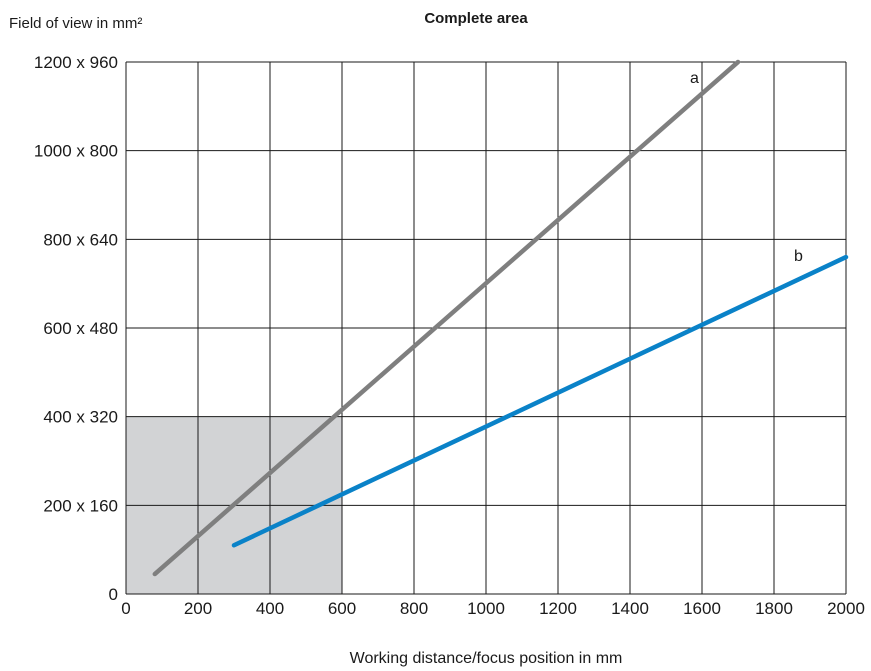 Image resolution: width=871 pixels, height=671 pixels. What do you see at coordinates (476, 18) in the screenshot?
I see `chart-title: Complete area` at bounding box center [476, 18].